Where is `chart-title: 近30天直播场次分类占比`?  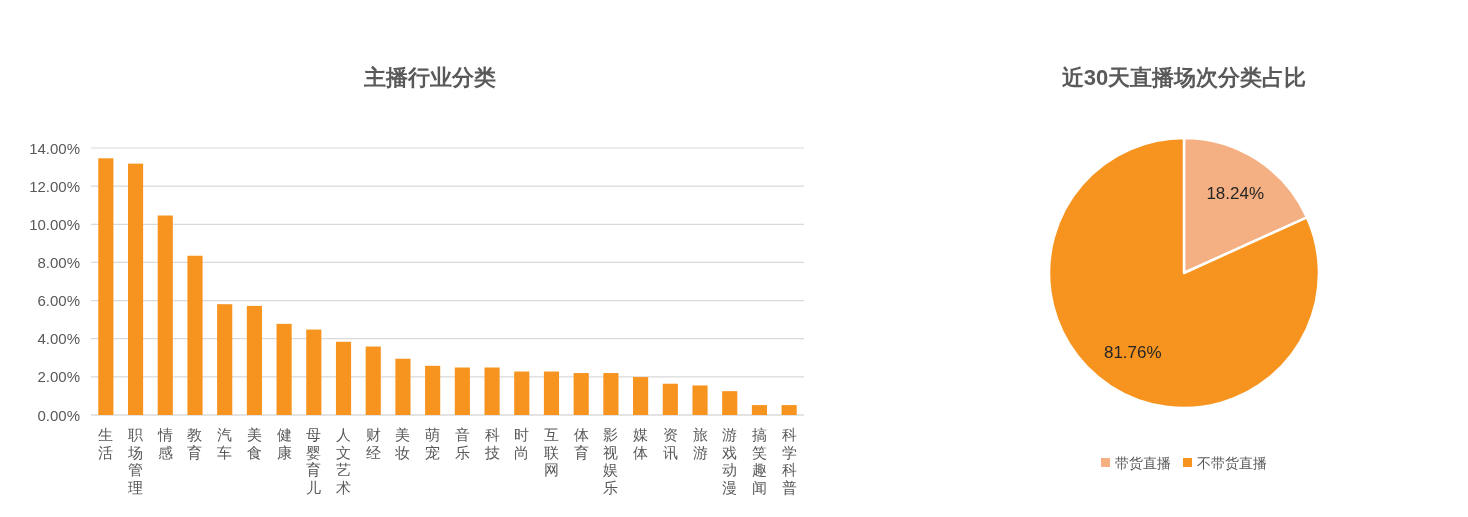
chart-title: 近30天直播场次分类占比 is located at coordinates (1183, 77).